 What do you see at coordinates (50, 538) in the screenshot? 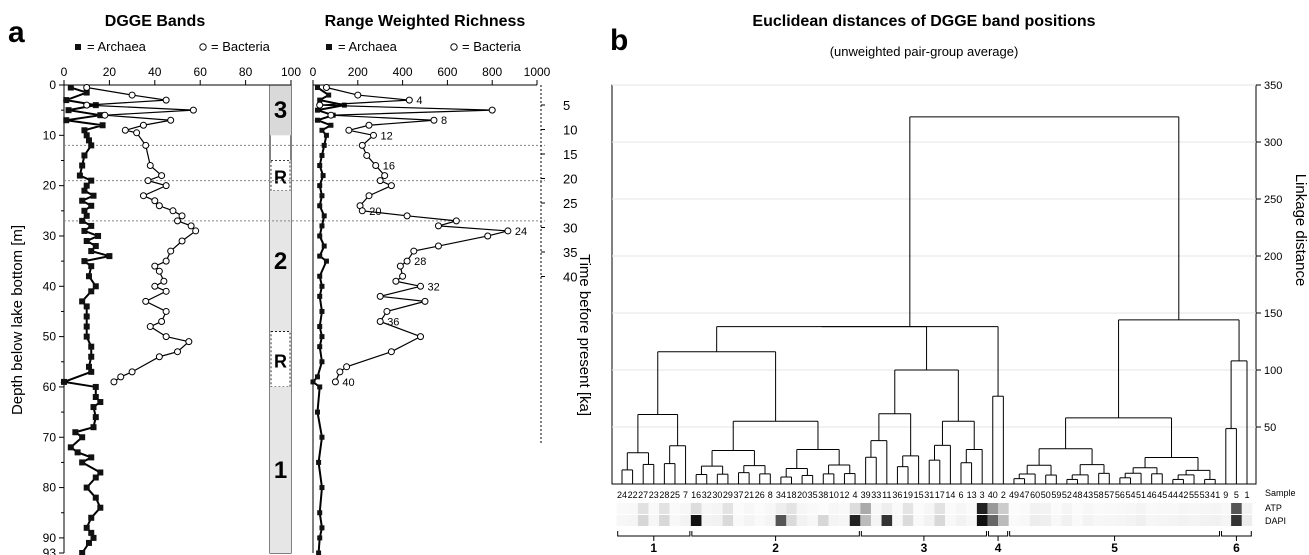
I see `y-tick-label: 90` at bounding box center [50, 538].